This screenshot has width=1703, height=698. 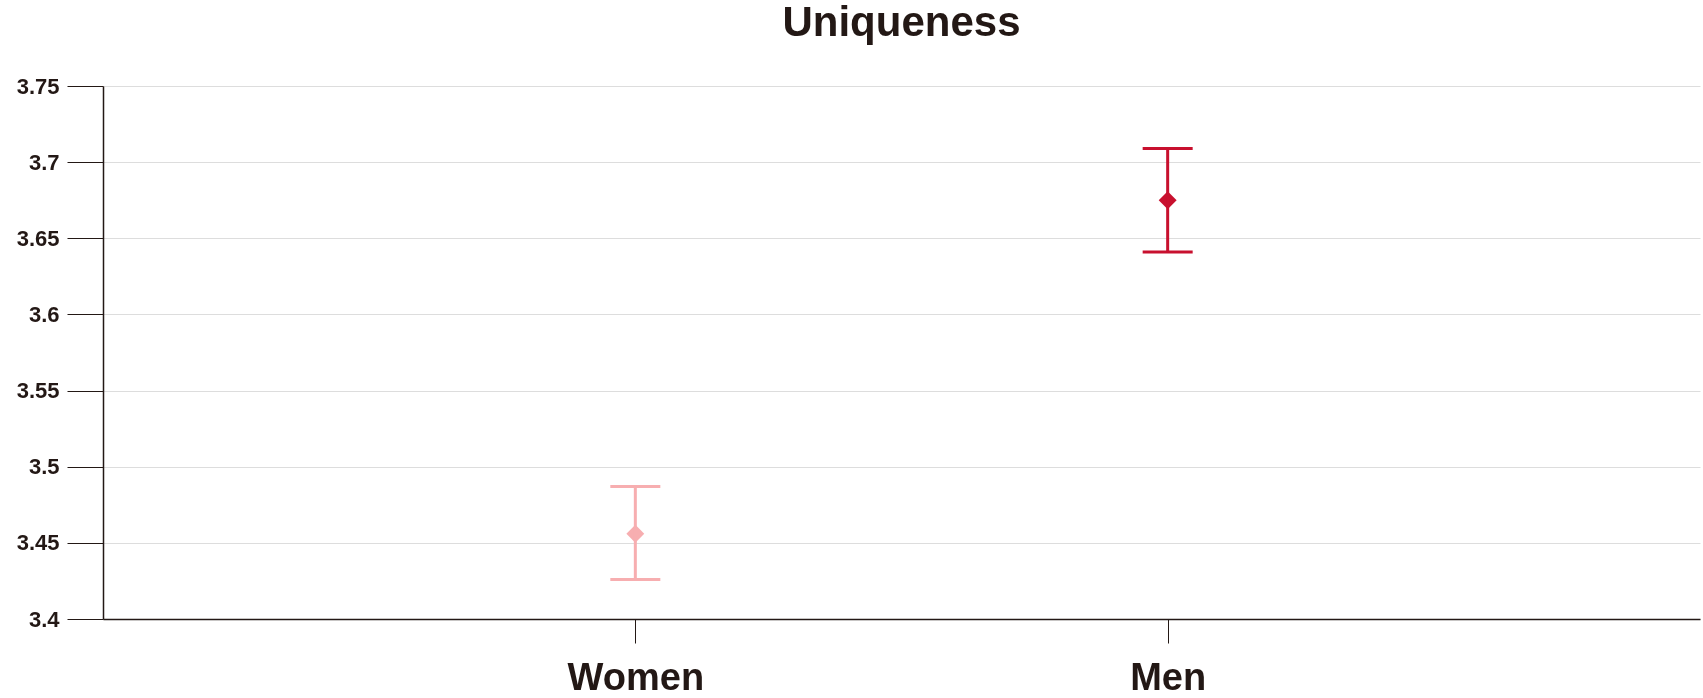 I want to click on y-tick-label: 3.5, so click(x=44, y=467).